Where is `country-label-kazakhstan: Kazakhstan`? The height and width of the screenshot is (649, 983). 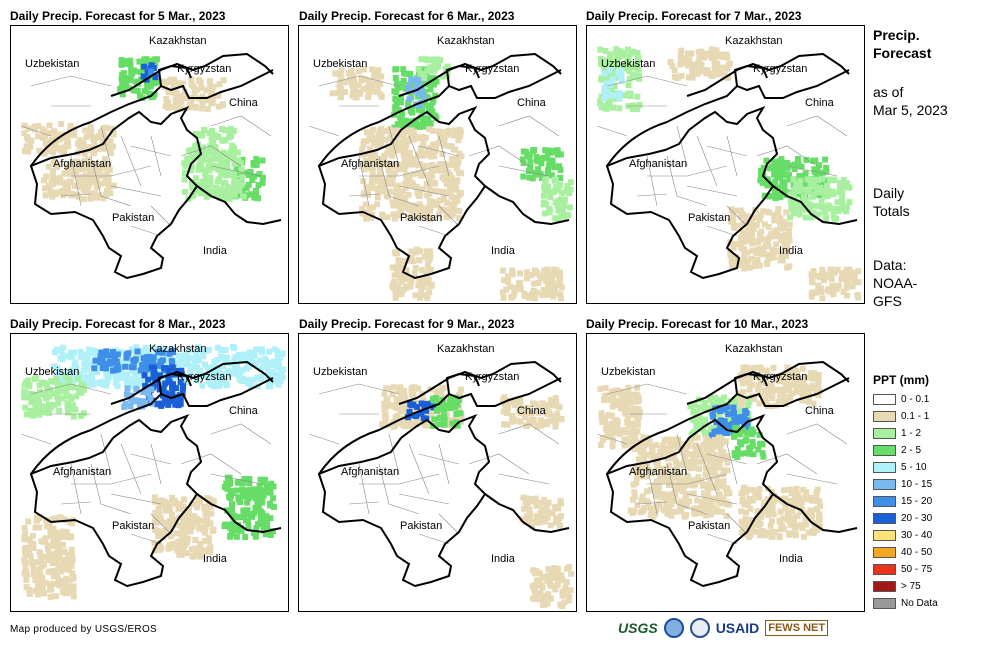 country-label-kazakhstan: Kazakhstan is located at coordinates (465, 349).